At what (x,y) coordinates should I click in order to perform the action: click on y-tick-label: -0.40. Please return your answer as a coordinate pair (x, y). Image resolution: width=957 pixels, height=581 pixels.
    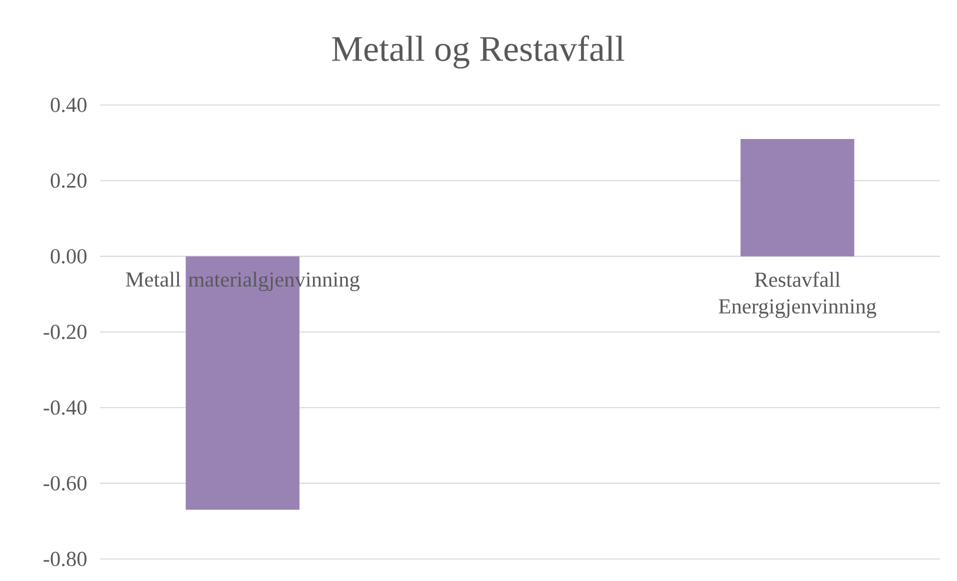
    Looking at the image, I should click on (65, 407).